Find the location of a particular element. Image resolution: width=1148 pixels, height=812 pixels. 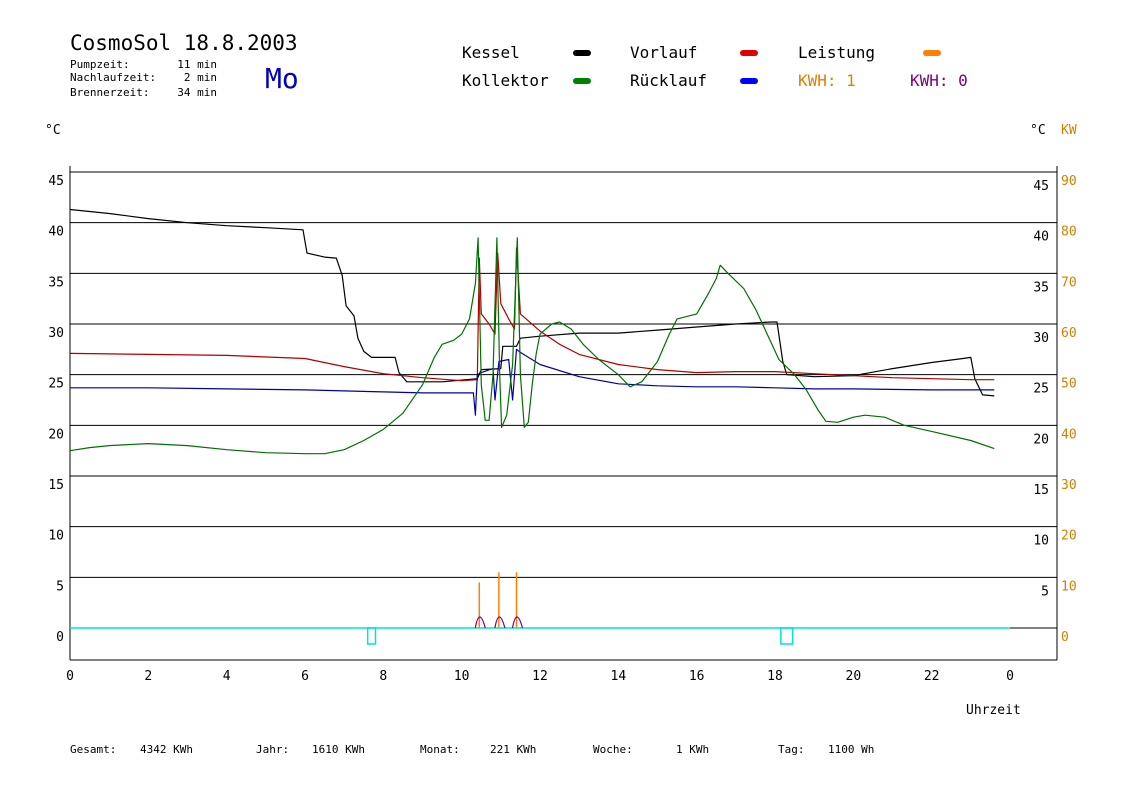

x-tick-label: 14 is located at coordinates (619, 676).